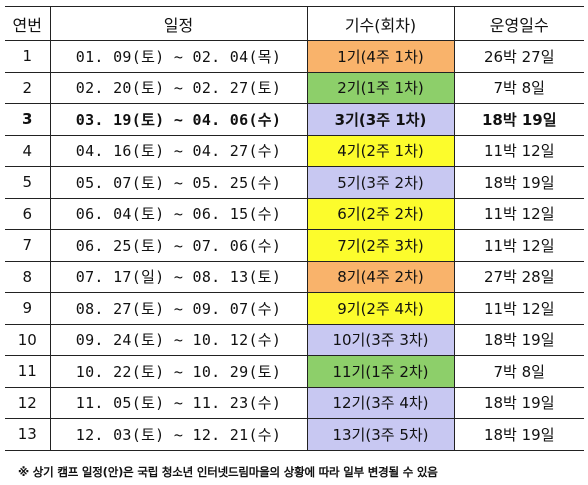 The height and width of the screenshot is (485, 588). Describe the element at coordinates (380, 56) in the screenshot. I see `row-generation: 1기(4주 1차)` at that location.